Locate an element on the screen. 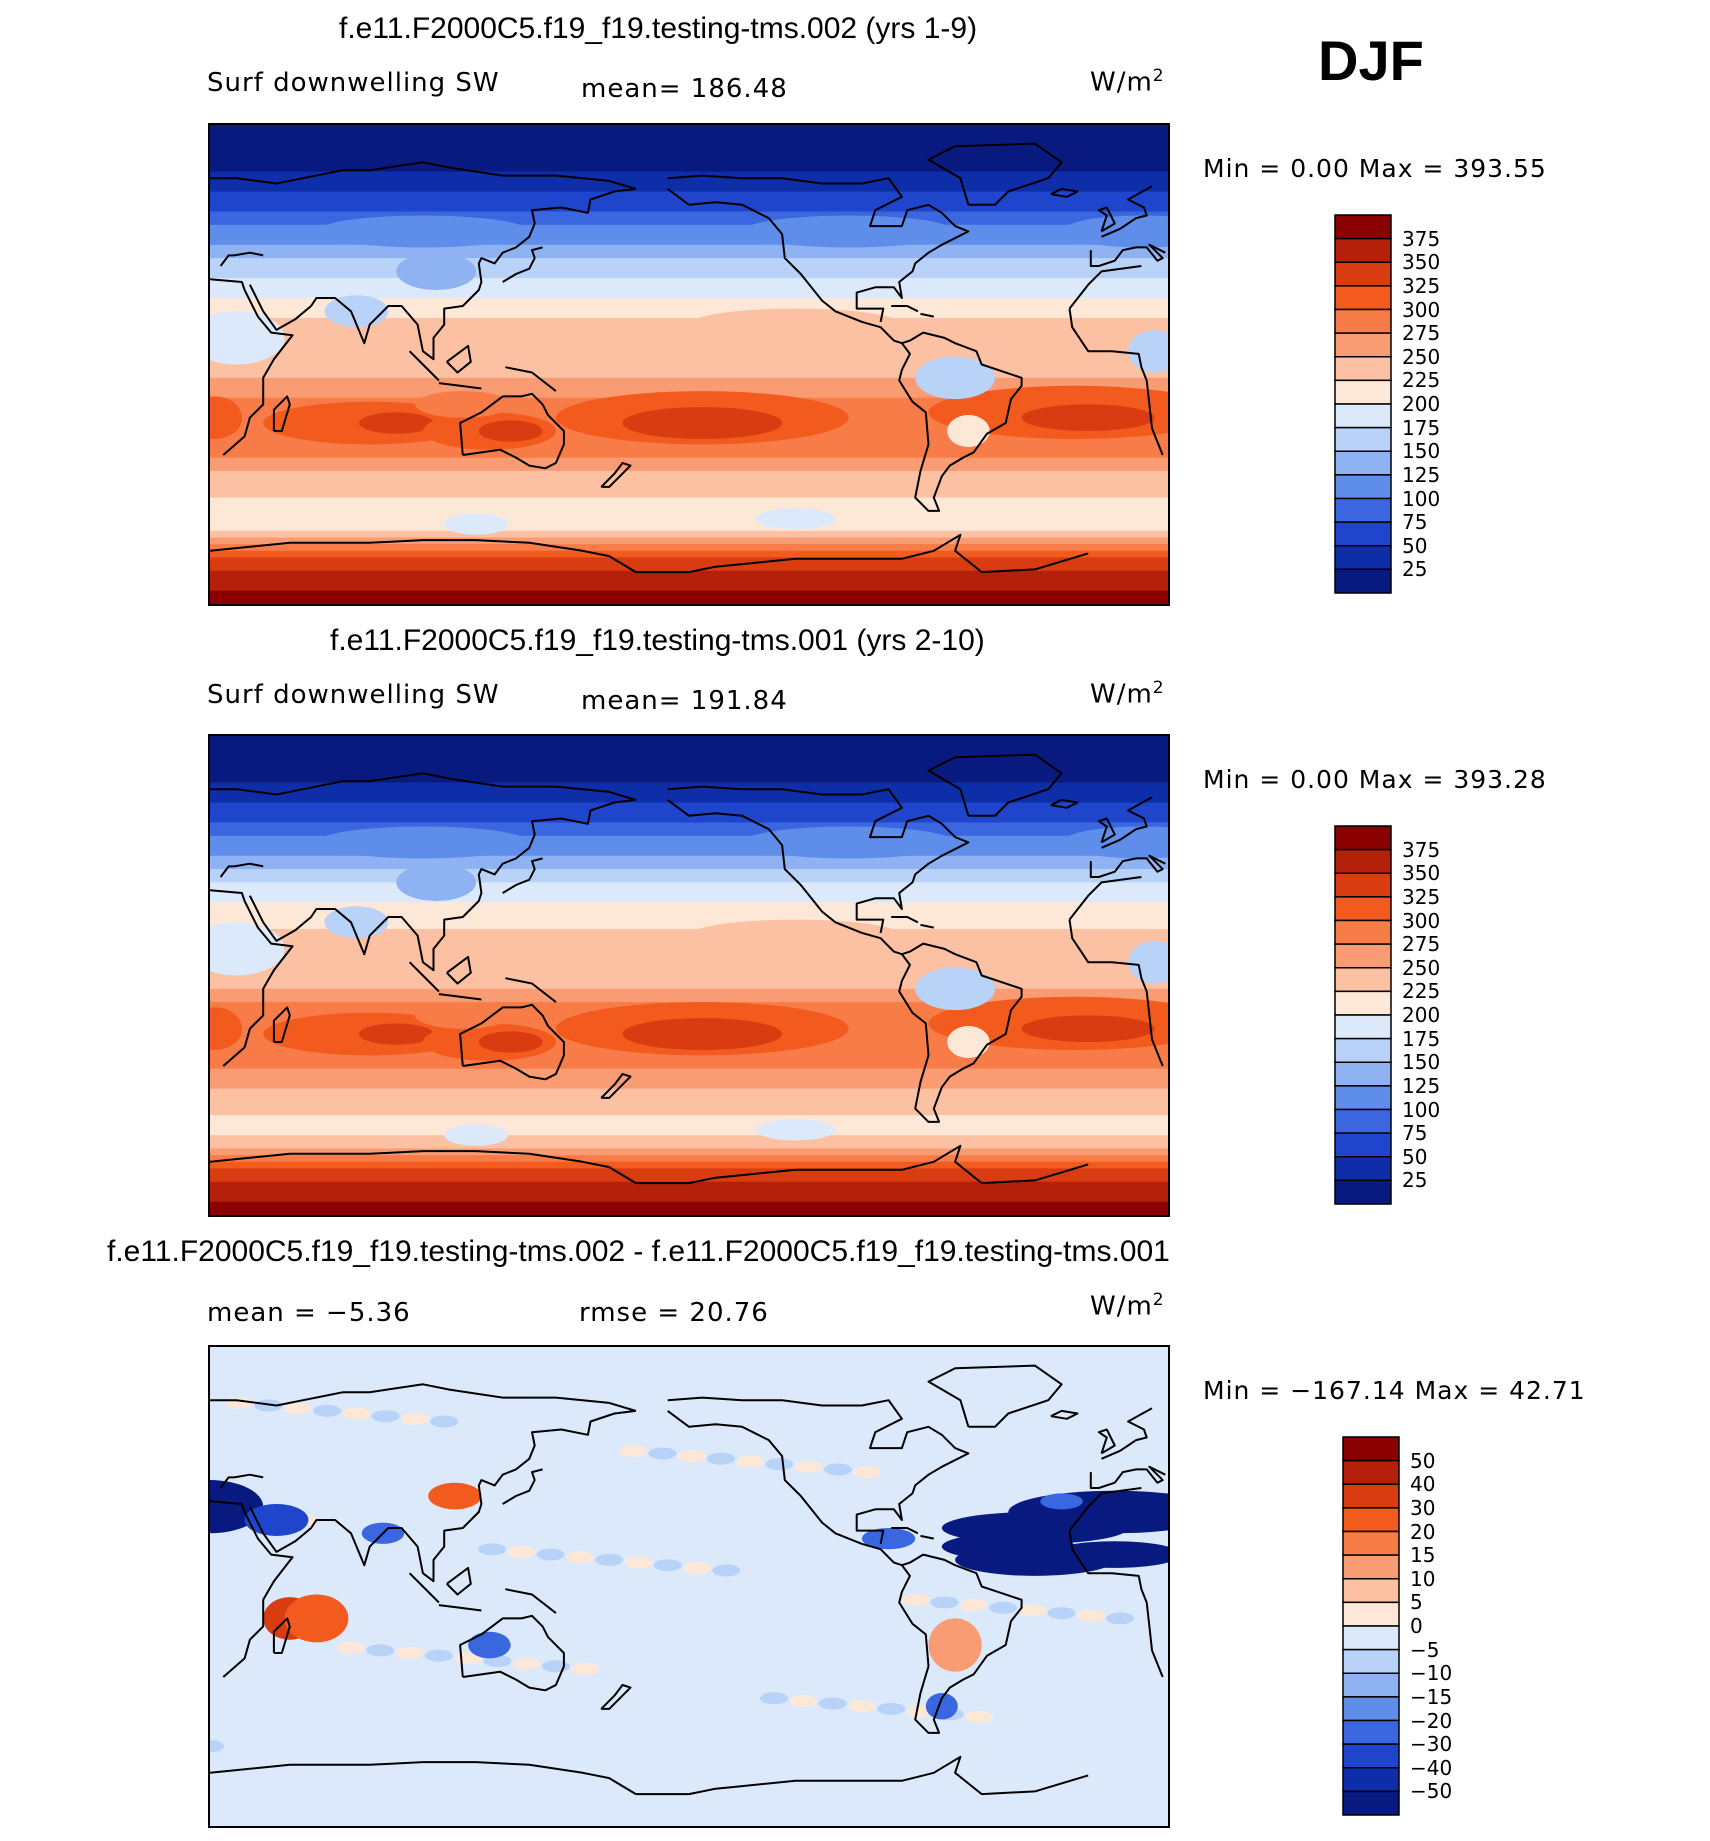 The width and height of the screenshot is (1710, 1841). diff-mean-label: mean = −5.36 is located at coordinates (309, 1313).